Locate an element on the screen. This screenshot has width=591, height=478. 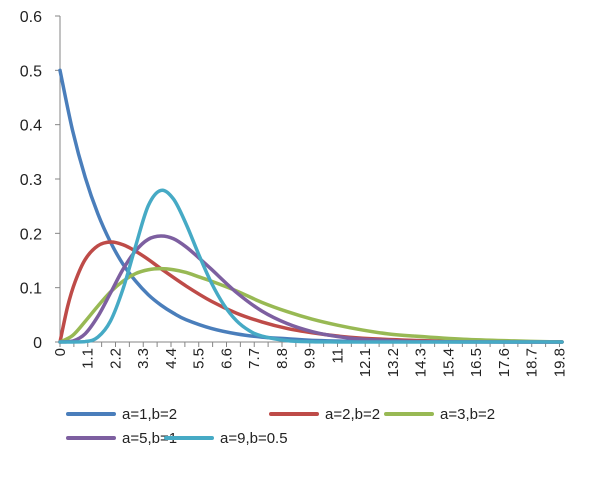
x-tick-label: 6.6 is located at coordinates (226, 358).